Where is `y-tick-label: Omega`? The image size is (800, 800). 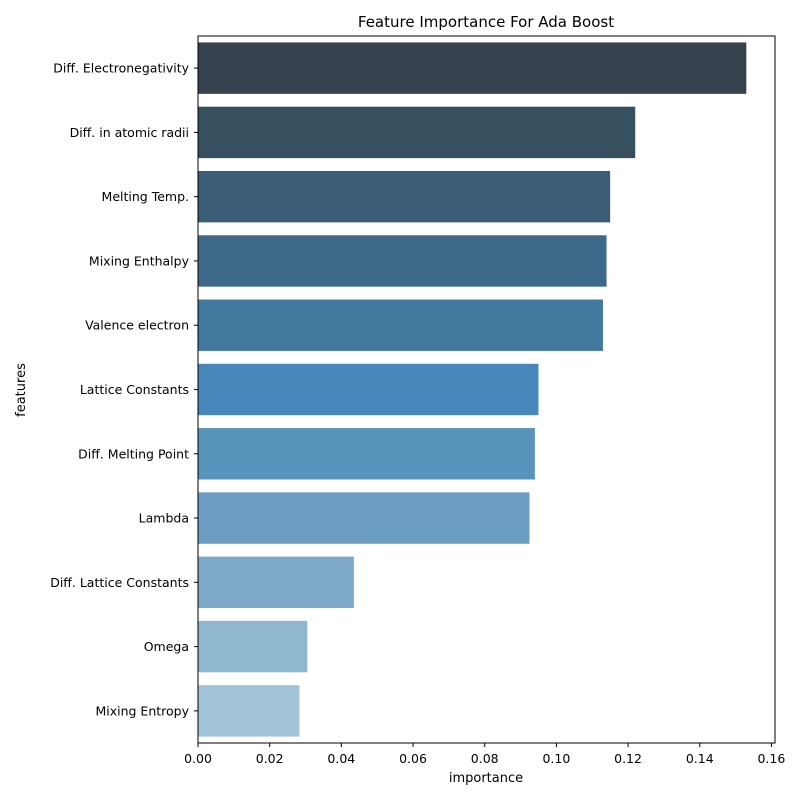
y-tick-label: Omega is located at coordinates (166, 646).